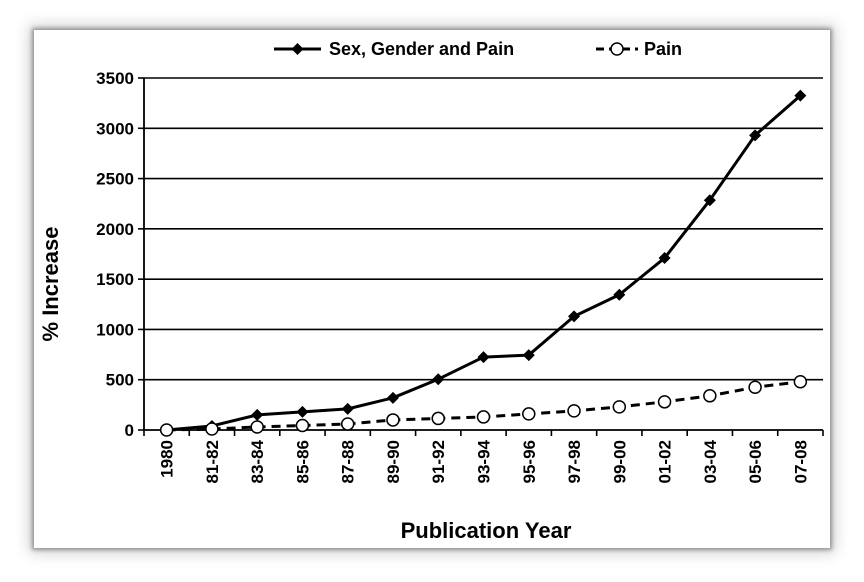  Describe the element at coordinates (115, 78) in the screenshot. I see `y-tick-label: 3500` at that location.